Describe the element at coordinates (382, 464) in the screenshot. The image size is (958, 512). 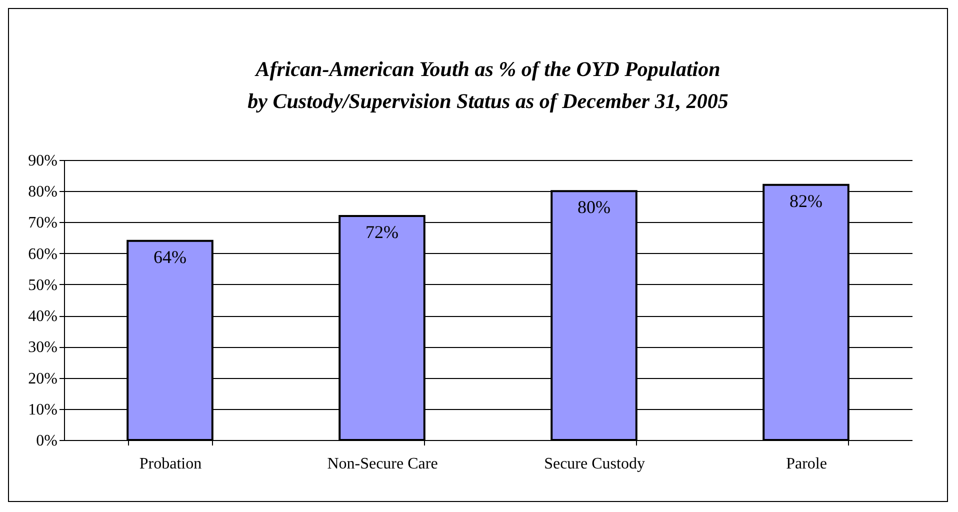
I see `x-tick-label: Non-Secure Care` at that location.